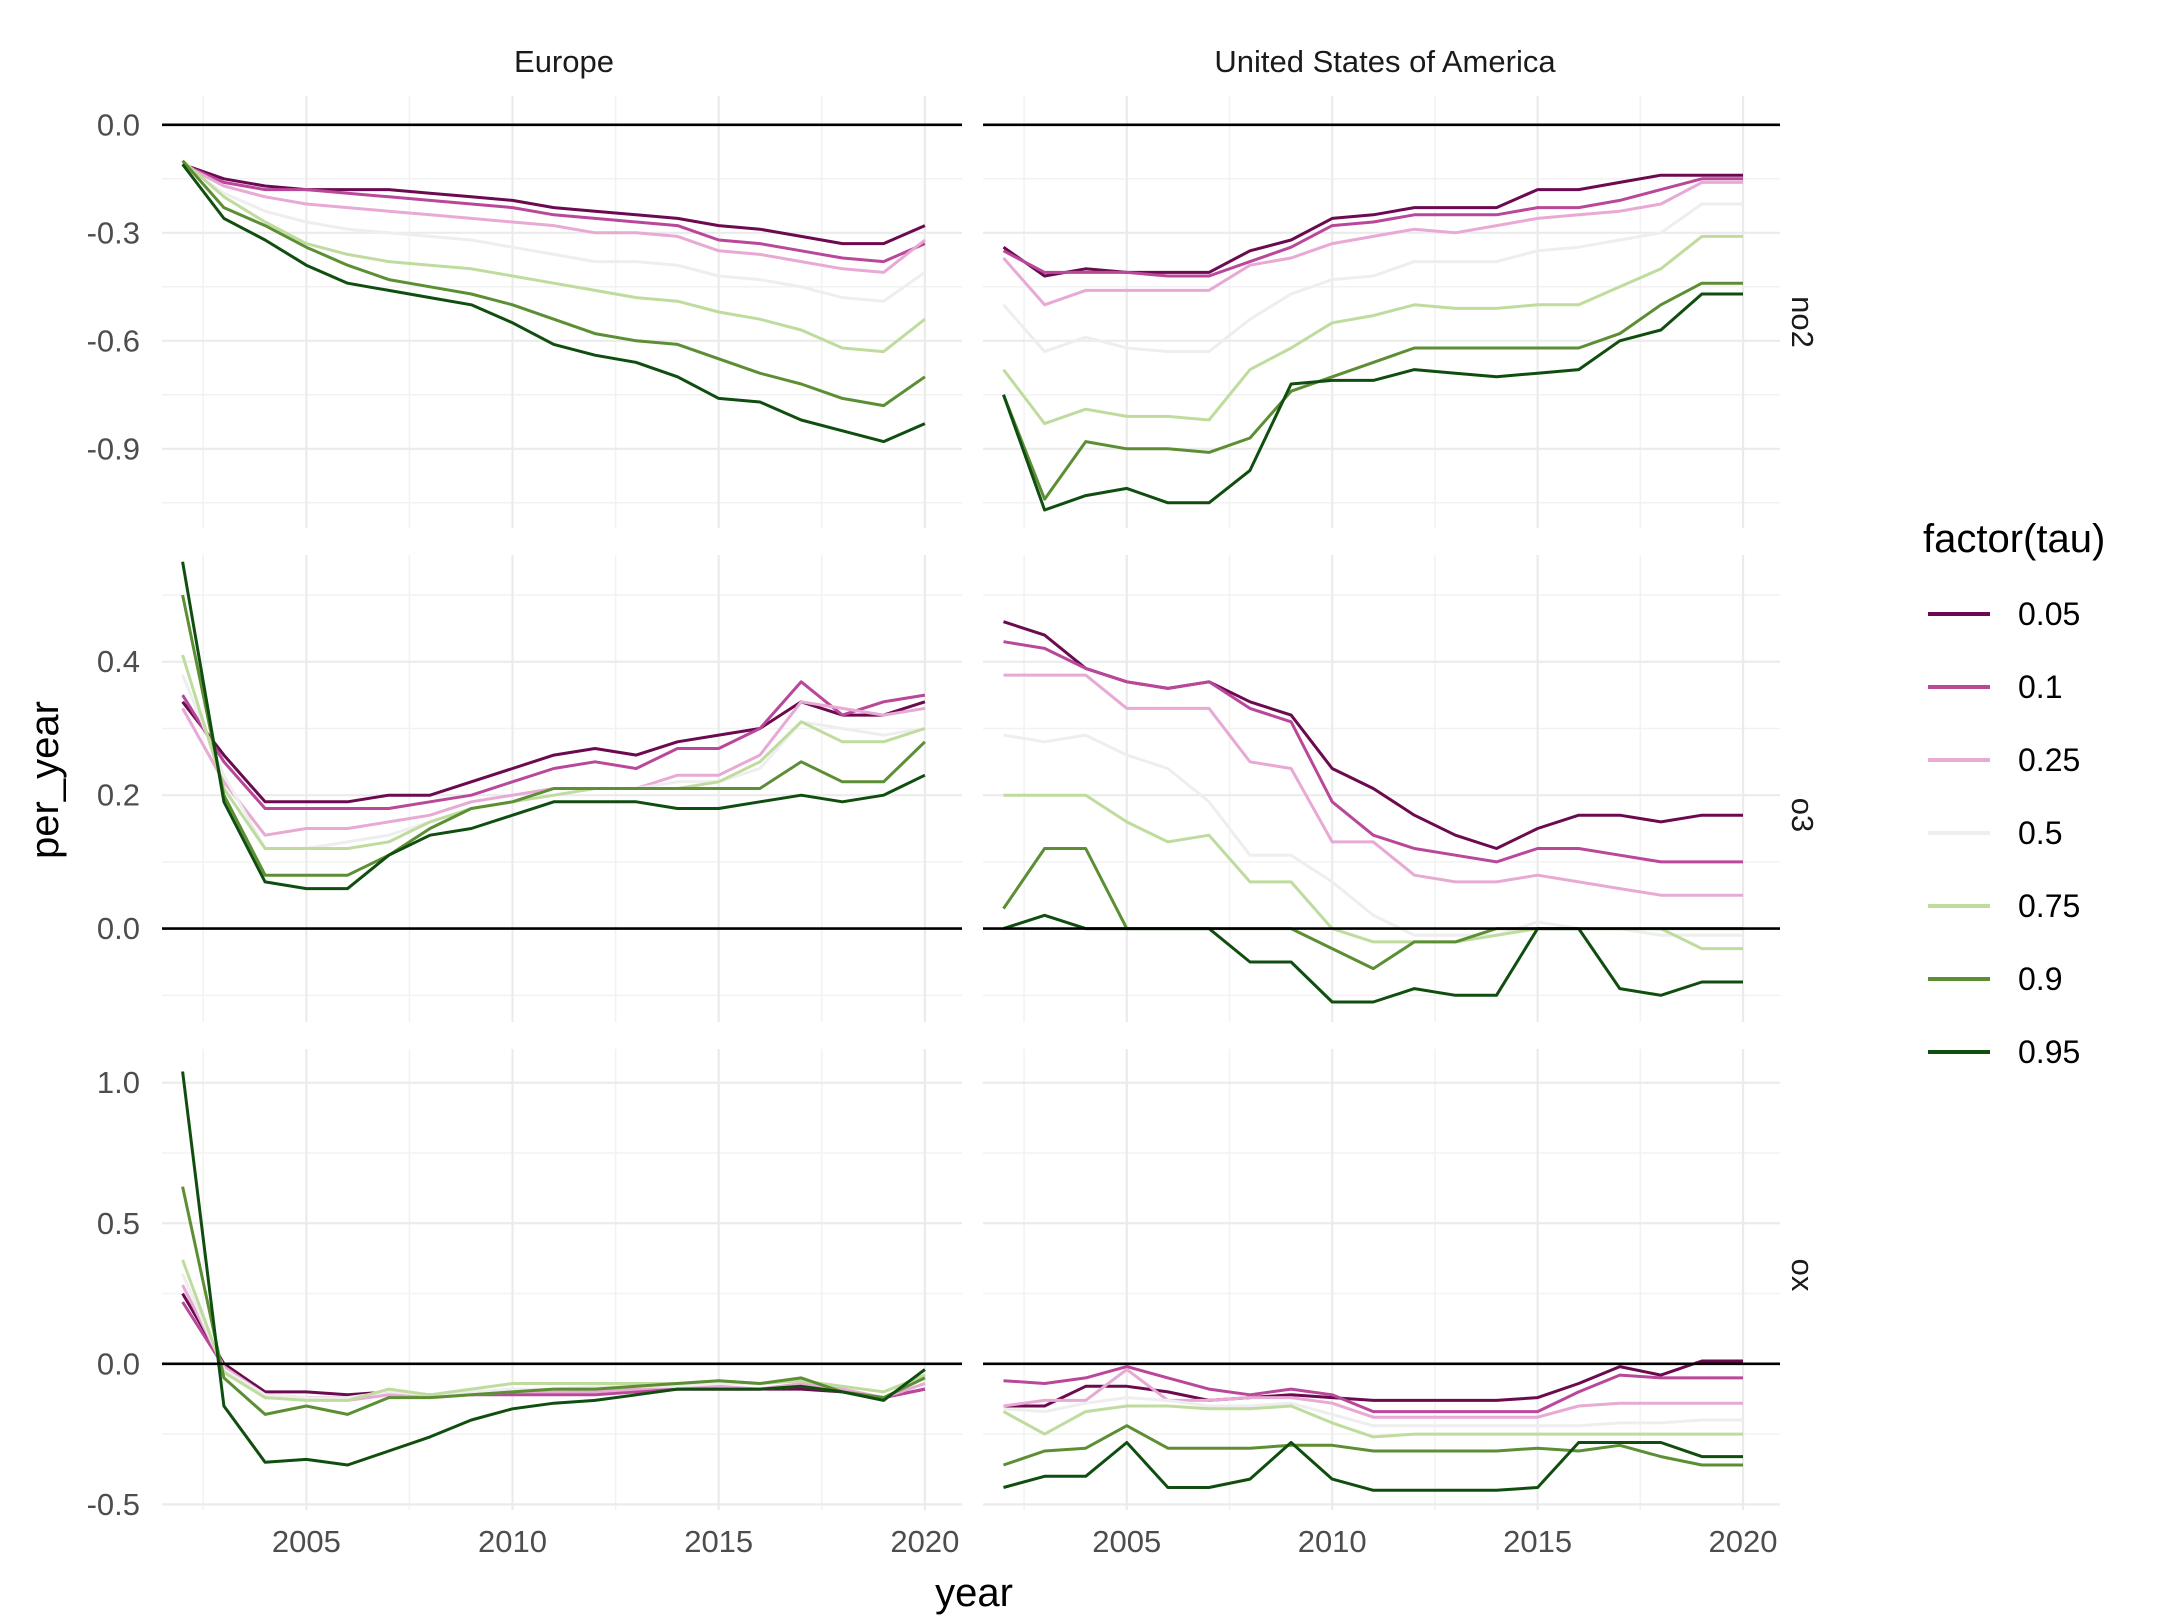 This screenshot has width=2160, height=1620. What do you see at coordinates (118, 795) in the screenshot?
I see `y-tick-label: 0.2` at bounding box center [118, 795].